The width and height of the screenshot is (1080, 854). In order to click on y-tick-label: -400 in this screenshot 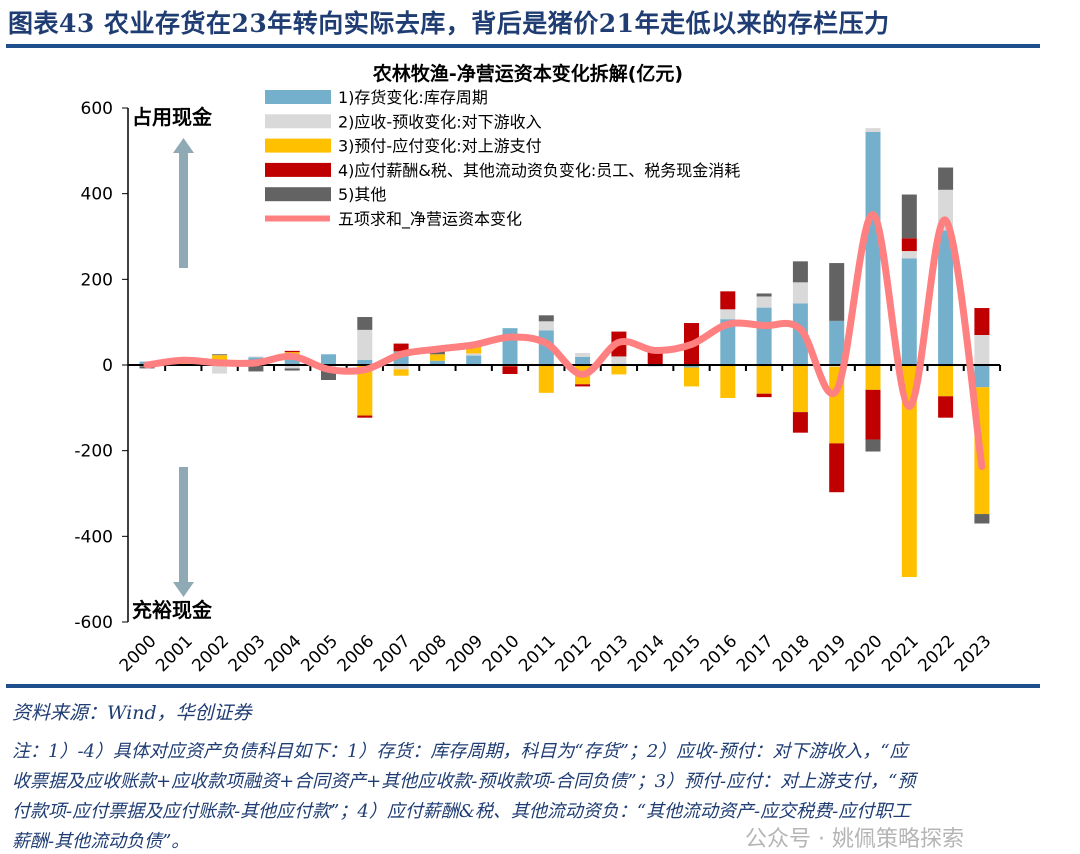, I will do `click(93, 537)`.